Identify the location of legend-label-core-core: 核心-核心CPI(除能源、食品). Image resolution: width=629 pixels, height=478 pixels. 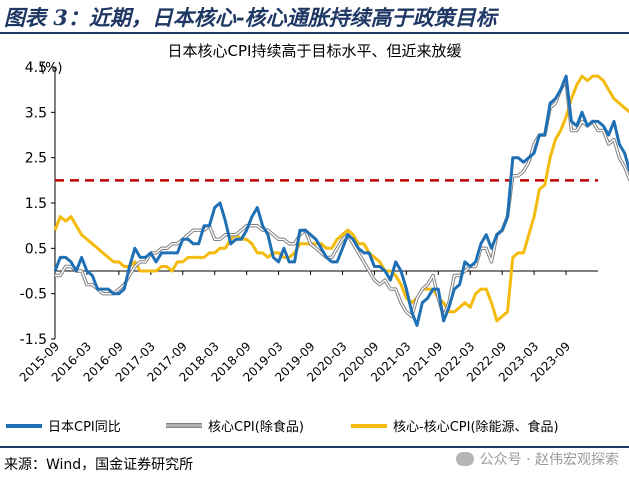
(476, 427).